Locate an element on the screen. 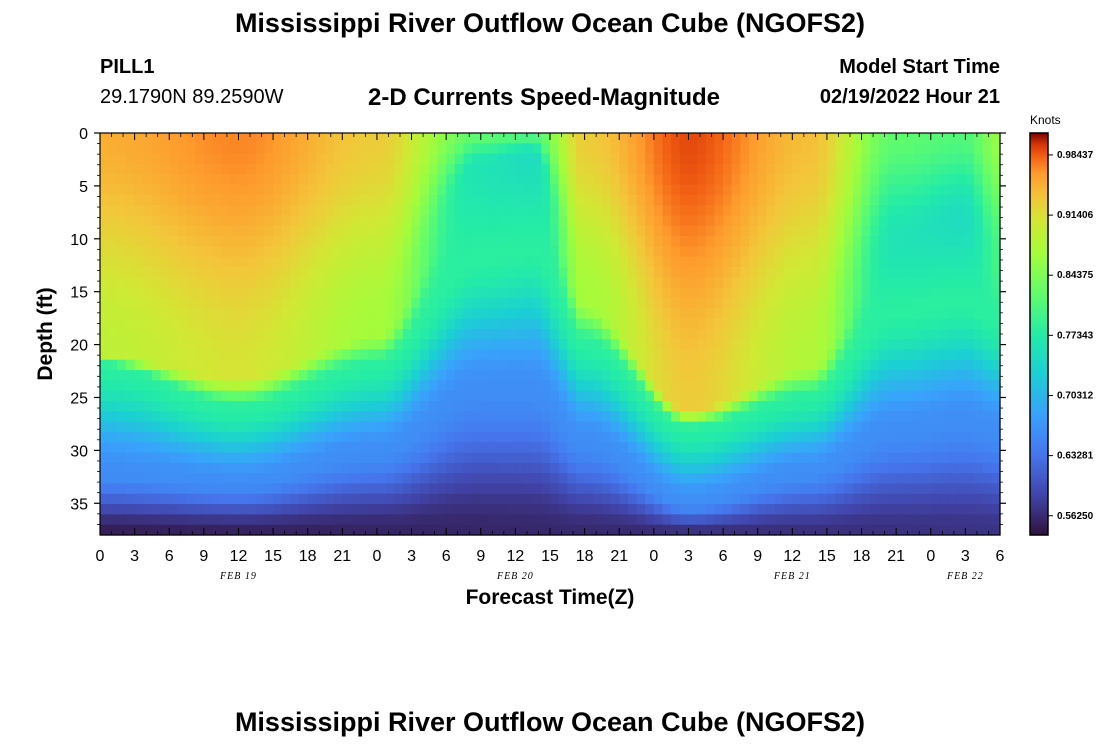 This screenshot has width=1100, height=750. x-tick-label: 0 is located at coordinates (930, 556).